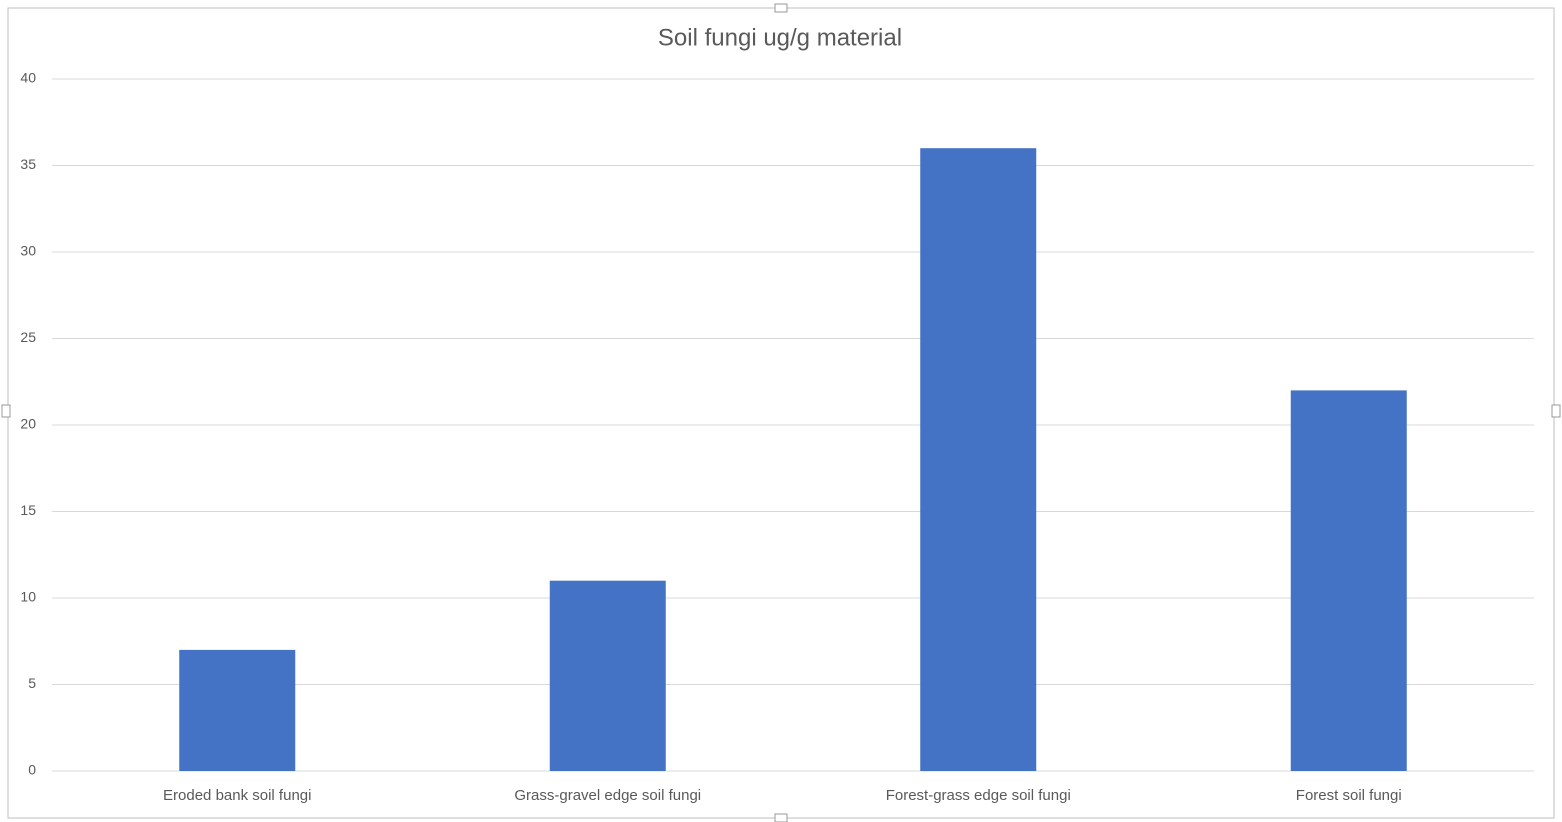  What do you see at coordinates (28, 251) in the screenshot?
I see `y-tick-label: 30` at bounding box center [28, 251].